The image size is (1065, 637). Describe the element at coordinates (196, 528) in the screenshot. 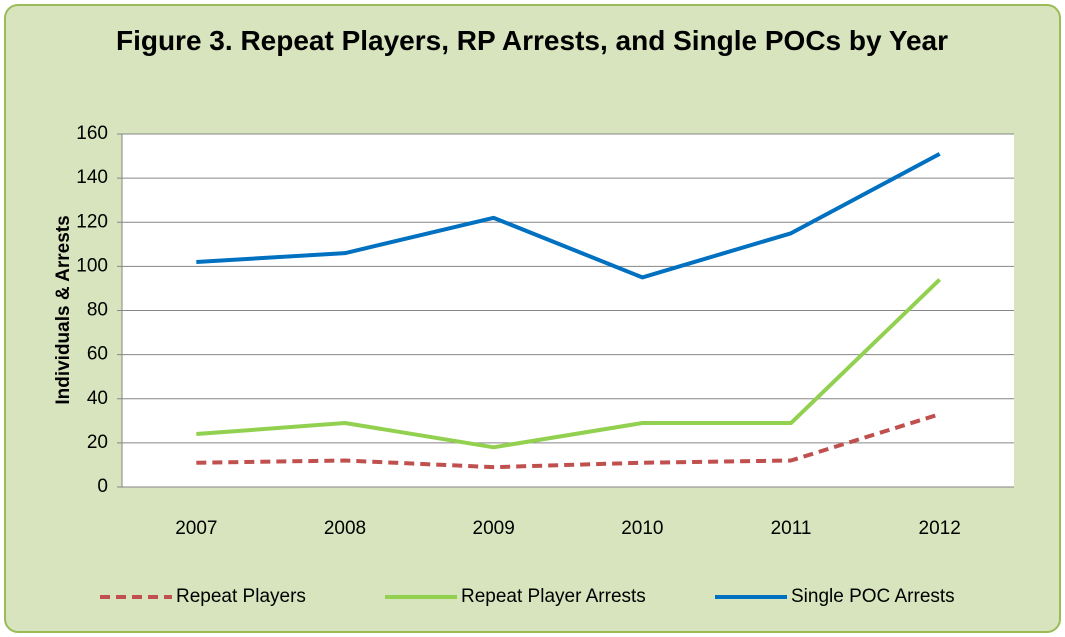

I see `x-tick-label: 2007` at that location.